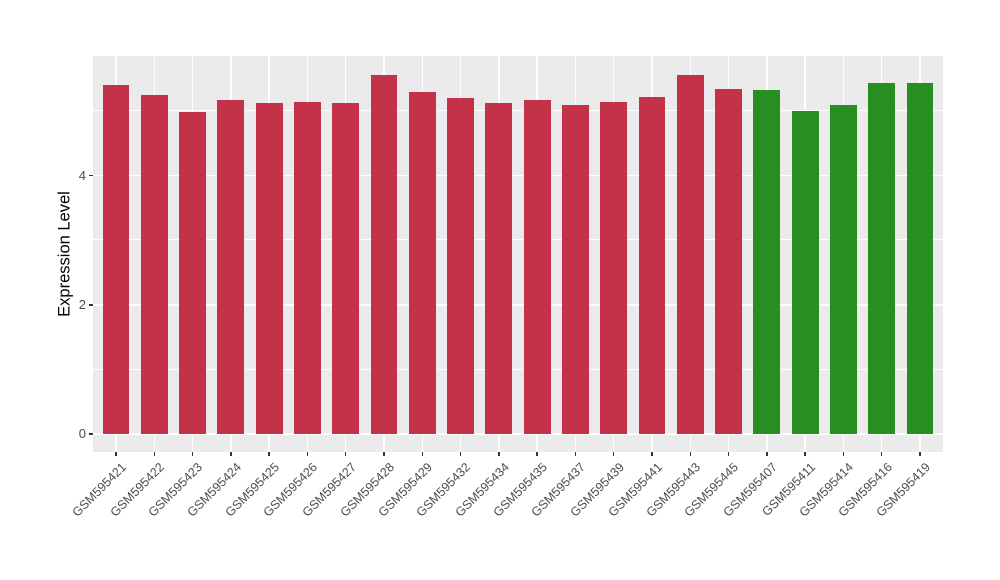  Describe the element at coordinates (460, 266) in the screenshot. I see `bar-GSM595432` at that location.